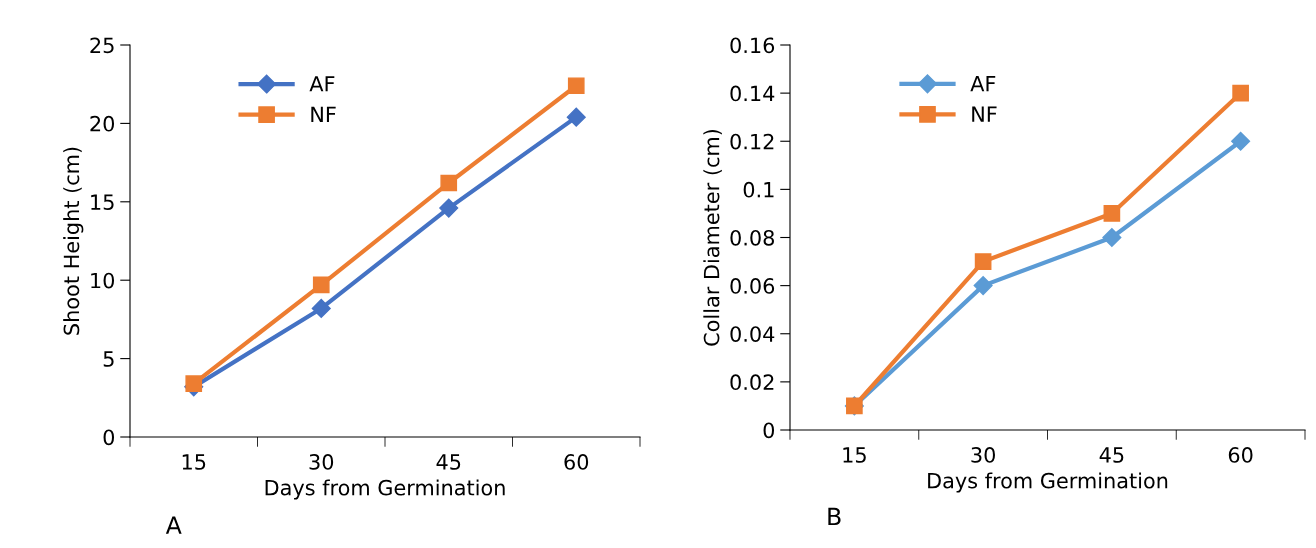  I want to click on text: B, so click(834, 516).